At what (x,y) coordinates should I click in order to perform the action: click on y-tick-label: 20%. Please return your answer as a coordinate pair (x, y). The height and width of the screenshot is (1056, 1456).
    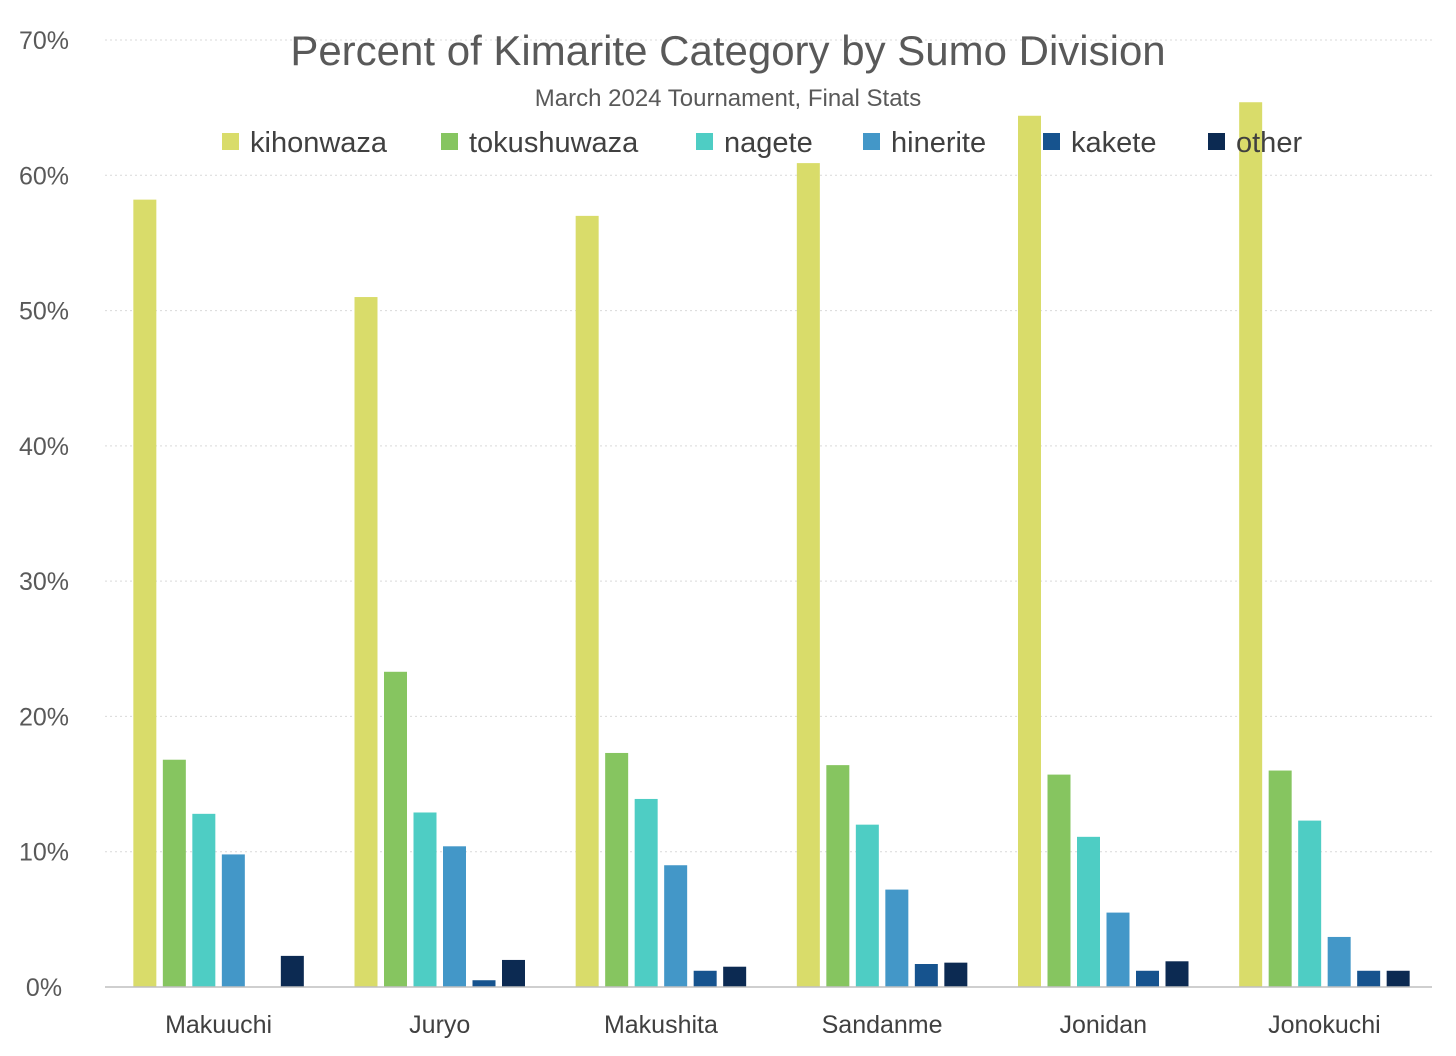
    Looking at the image, I should click on (44, 717).